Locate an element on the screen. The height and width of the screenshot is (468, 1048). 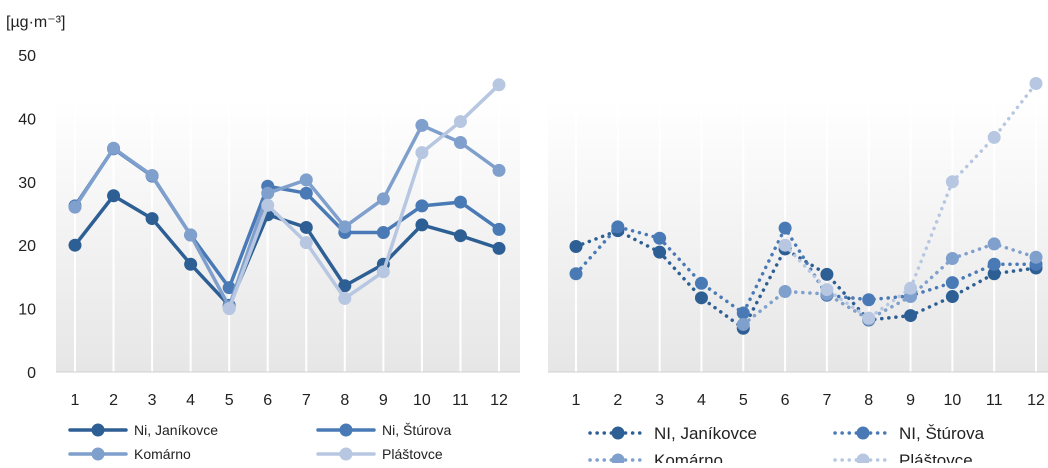
x-tick-label: 2 is located at coordinates (617, 400).